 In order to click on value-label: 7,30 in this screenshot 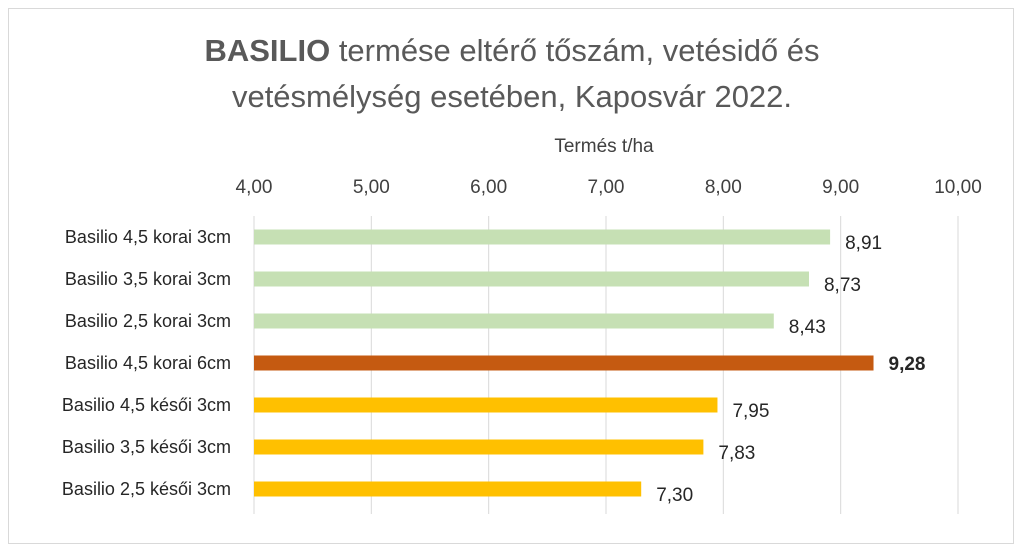, I will do `click(674, 495)`.